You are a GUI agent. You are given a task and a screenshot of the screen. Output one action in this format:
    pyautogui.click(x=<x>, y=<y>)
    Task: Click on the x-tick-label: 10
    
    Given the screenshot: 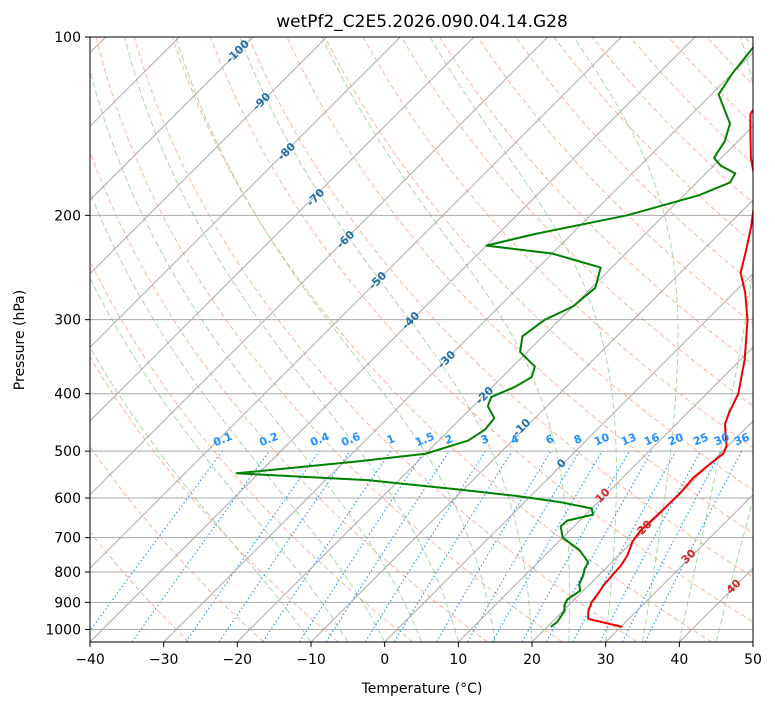 What is the action you would take?
    pyautogui.click(x=458, y=660)
    